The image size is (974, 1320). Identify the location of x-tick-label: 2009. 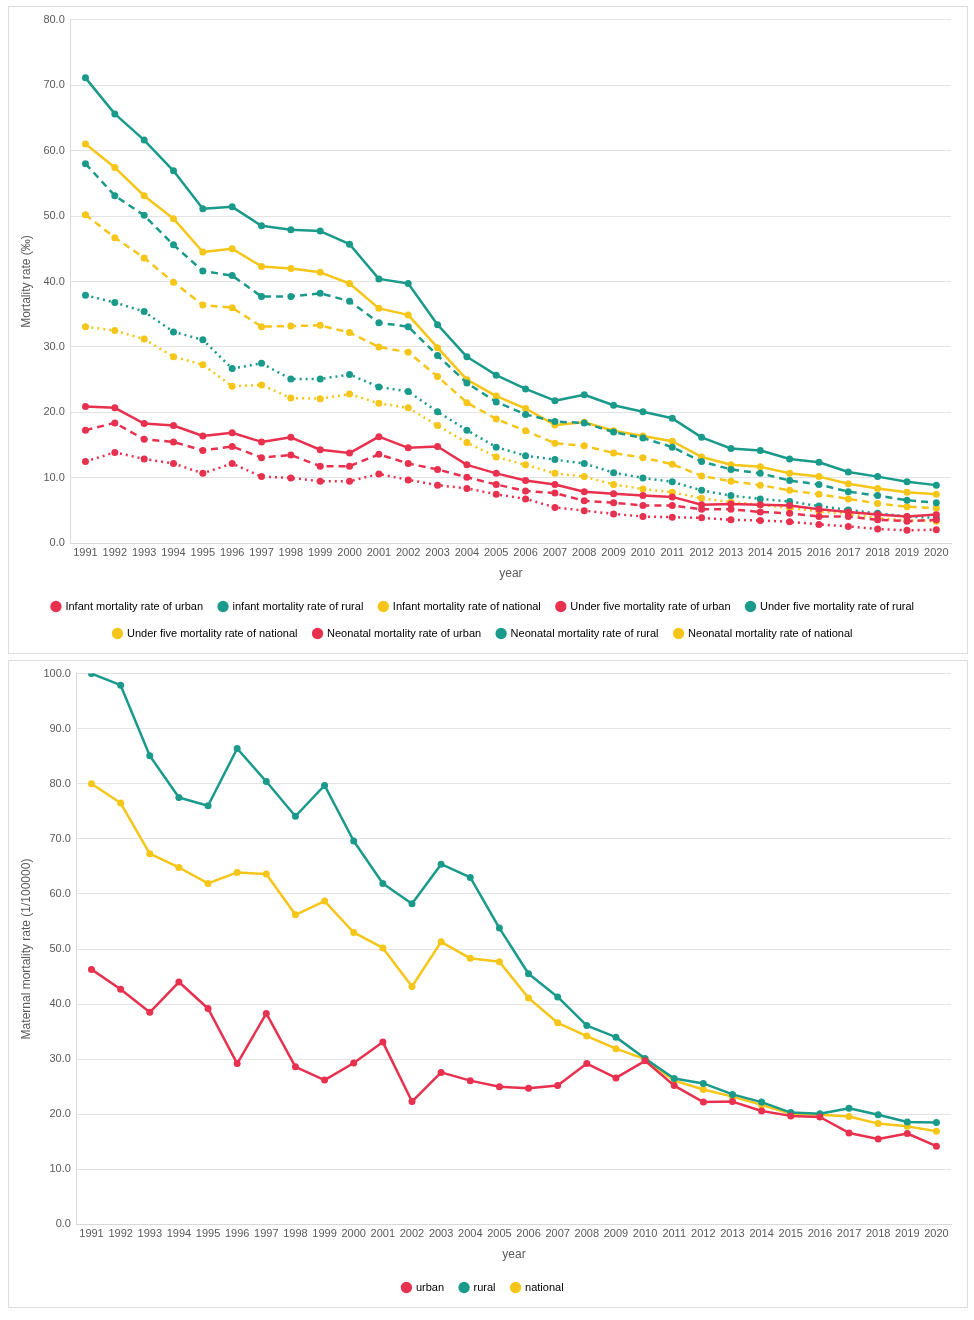
(613, 552).